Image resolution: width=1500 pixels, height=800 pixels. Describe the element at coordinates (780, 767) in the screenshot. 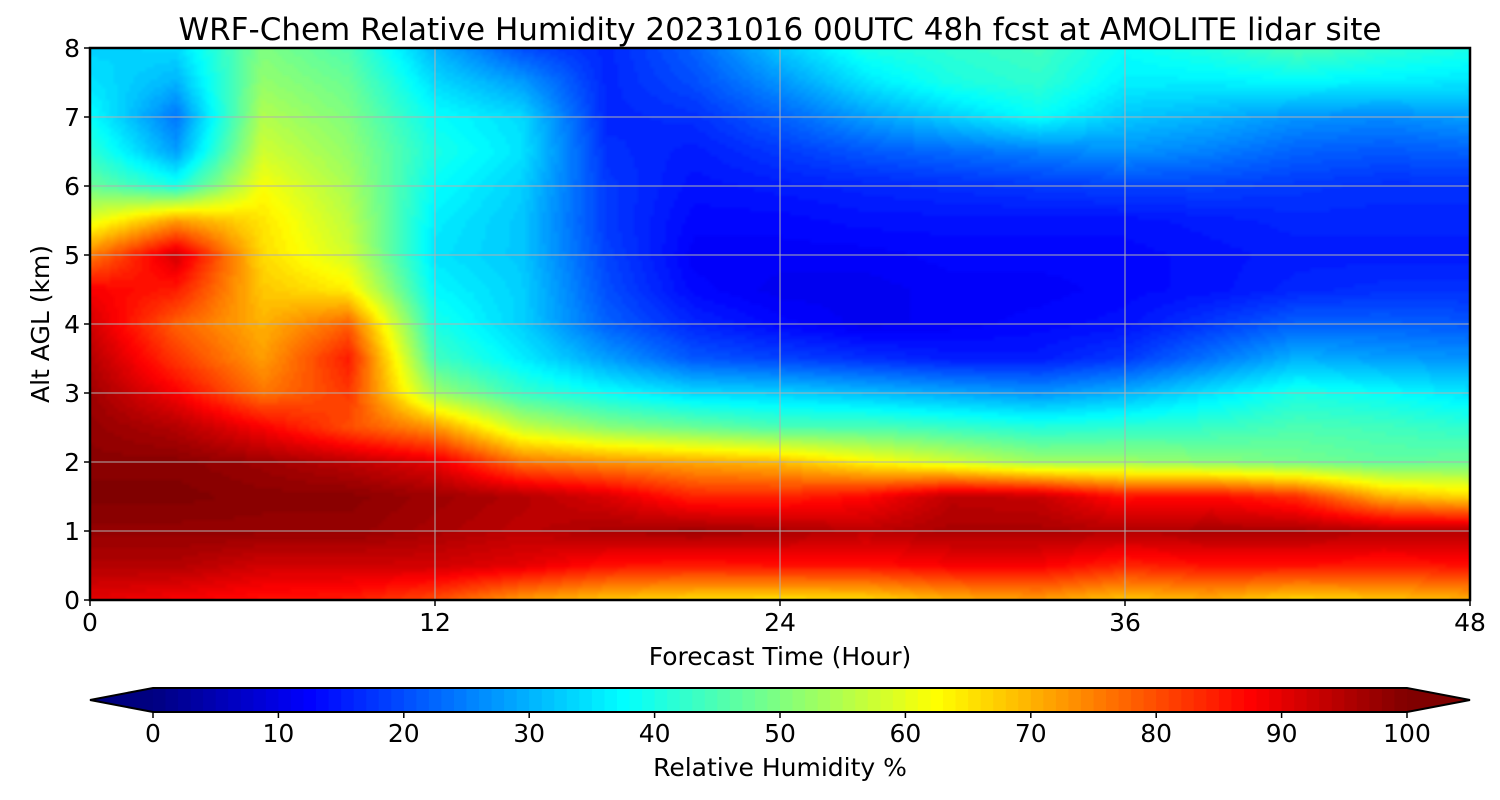

I see `colorbar-label: Relative Humidity %` at that location.